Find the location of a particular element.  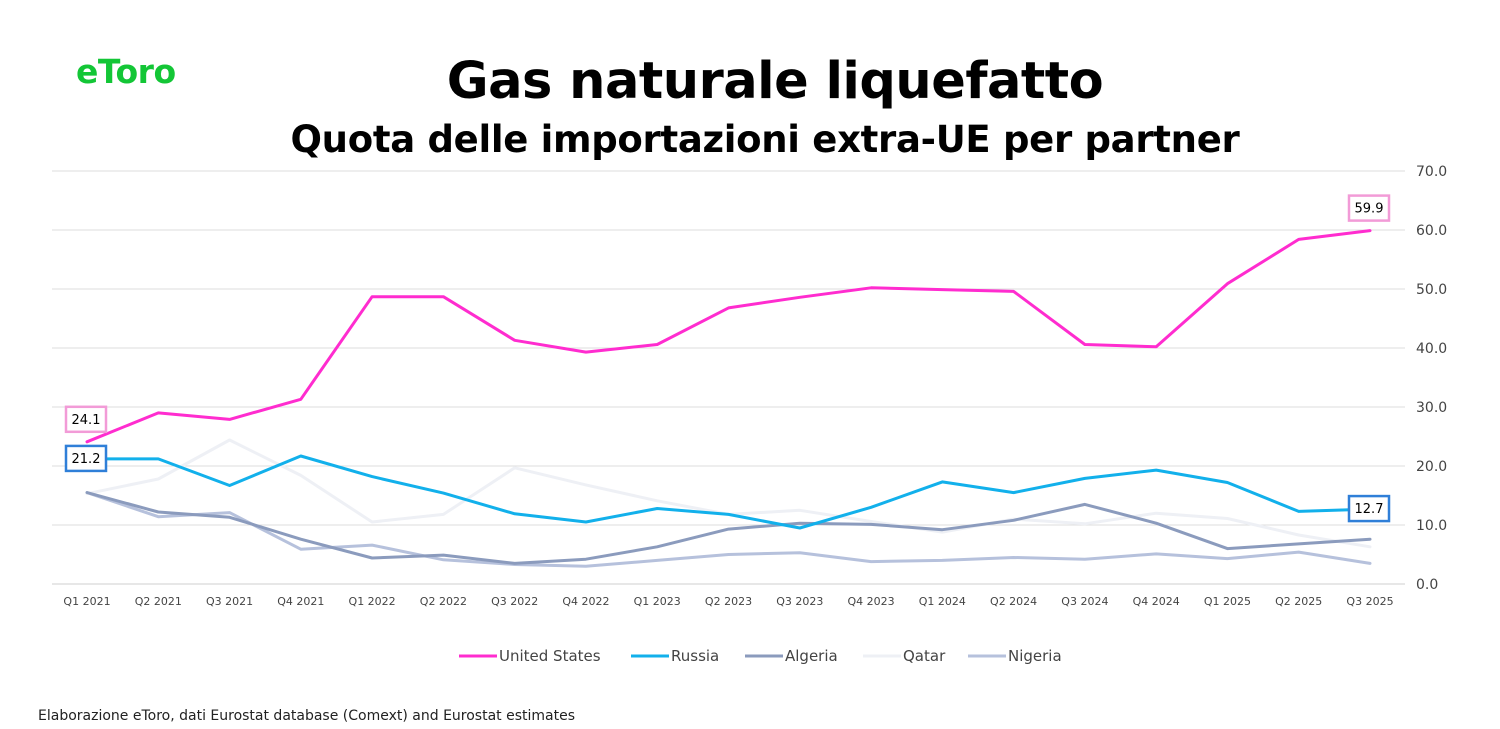

x-tick-label: Q2 2023 is located at coordinates (728, 601).